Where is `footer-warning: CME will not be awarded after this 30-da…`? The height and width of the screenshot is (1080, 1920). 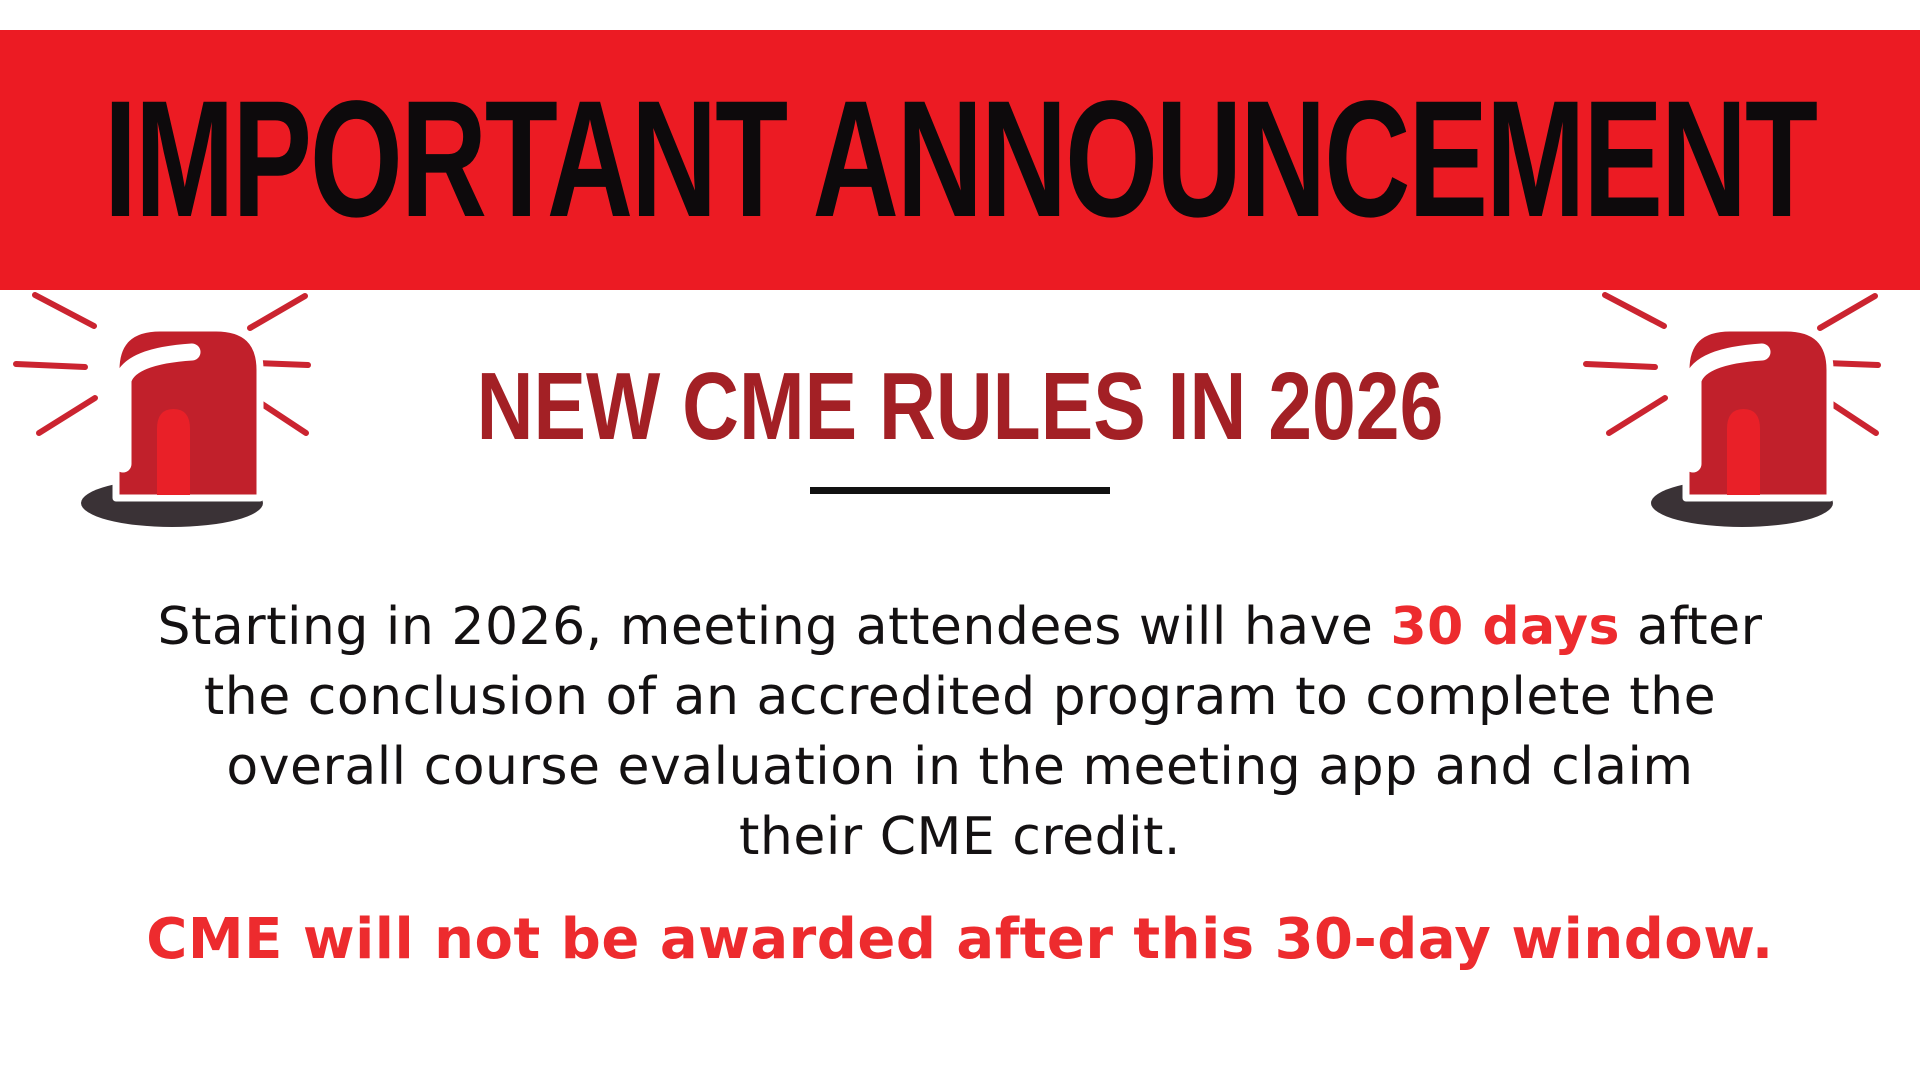
footer-warning: CME will not be awarded after this 30-da… is located at coordinates (960, 939).